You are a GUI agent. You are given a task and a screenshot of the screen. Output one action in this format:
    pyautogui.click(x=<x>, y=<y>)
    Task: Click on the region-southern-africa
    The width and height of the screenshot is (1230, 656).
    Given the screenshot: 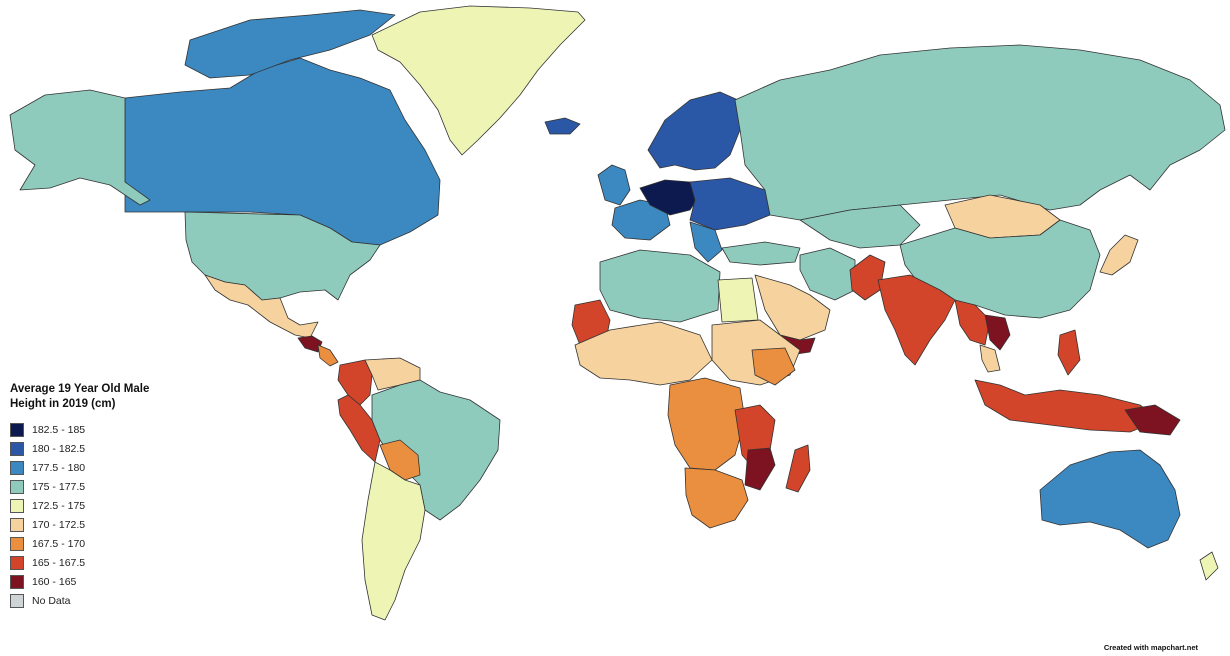 What is the action you would take?
    pyautogui.click(x=716, y=498)
    